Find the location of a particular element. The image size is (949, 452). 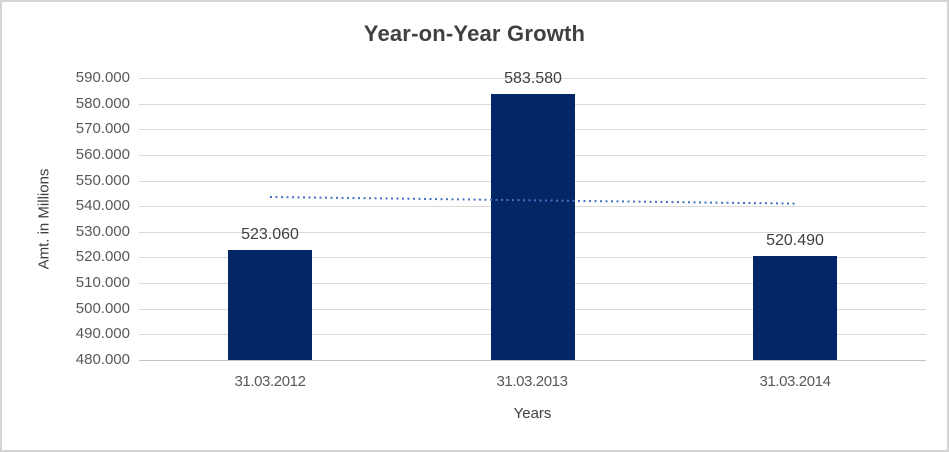

x-tick-label: 31.03.2013 is located at coordinates (532, 381).